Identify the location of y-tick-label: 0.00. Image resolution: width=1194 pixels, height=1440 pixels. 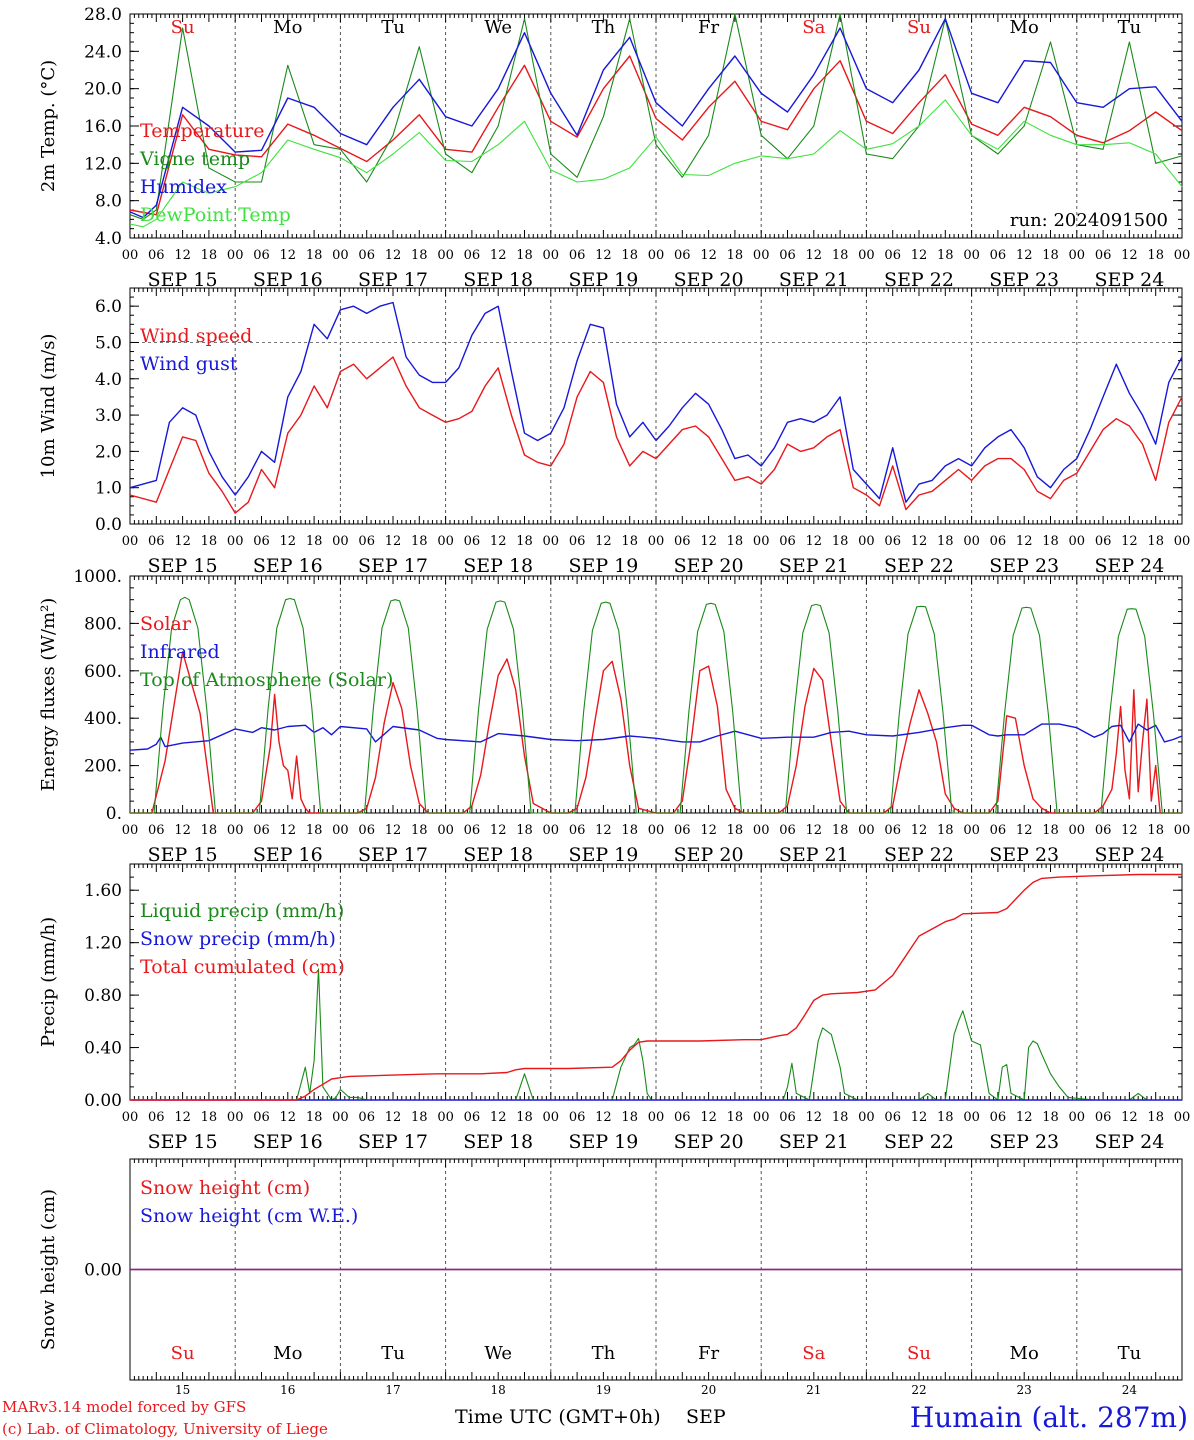
(103, 1101).